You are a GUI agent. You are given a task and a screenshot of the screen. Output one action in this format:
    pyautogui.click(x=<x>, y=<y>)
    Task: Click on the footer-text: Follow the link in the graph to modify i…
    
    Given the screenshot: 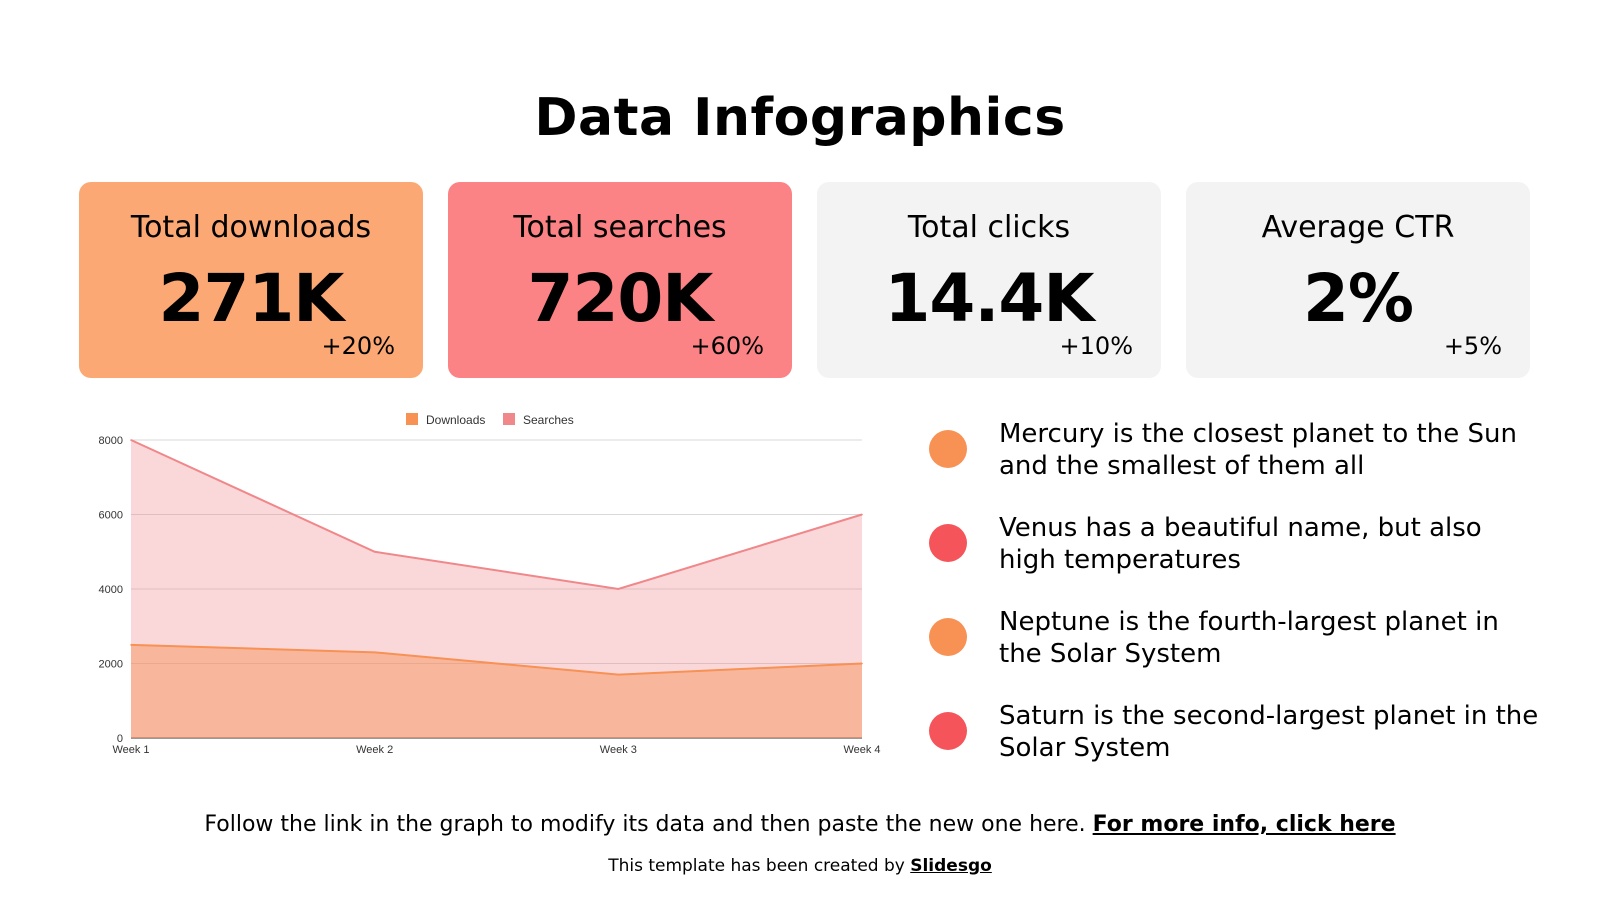 What is the action you would take?
    pyautogui.click(x=648, y=824)
    